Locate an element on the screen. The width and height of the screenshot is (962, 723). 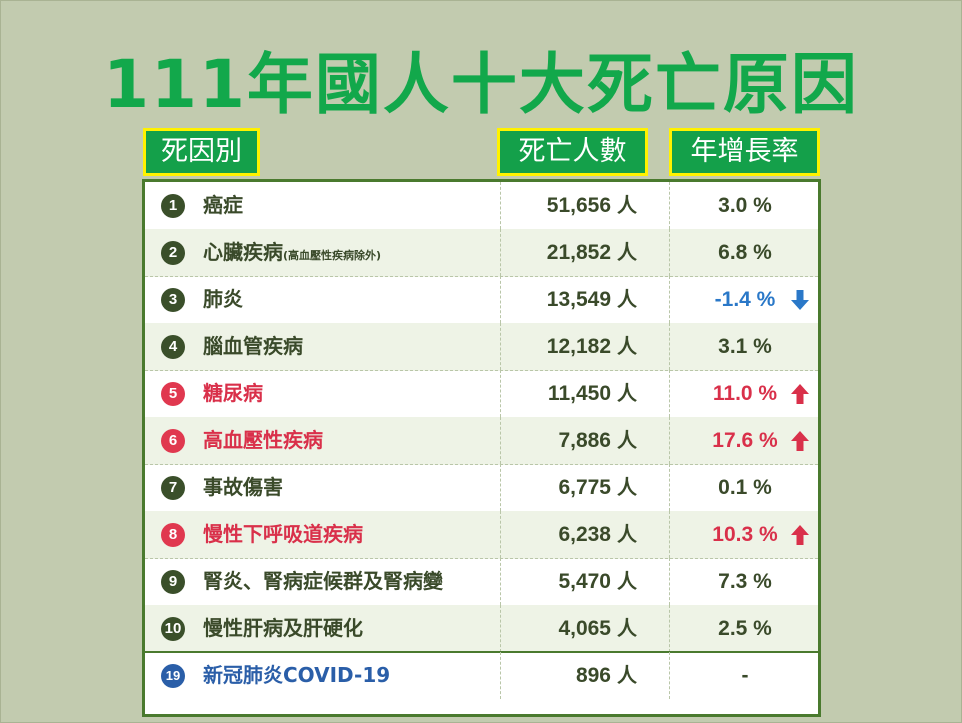
deaths-cell: 13,549 人 is located at coordinates (572, 299).